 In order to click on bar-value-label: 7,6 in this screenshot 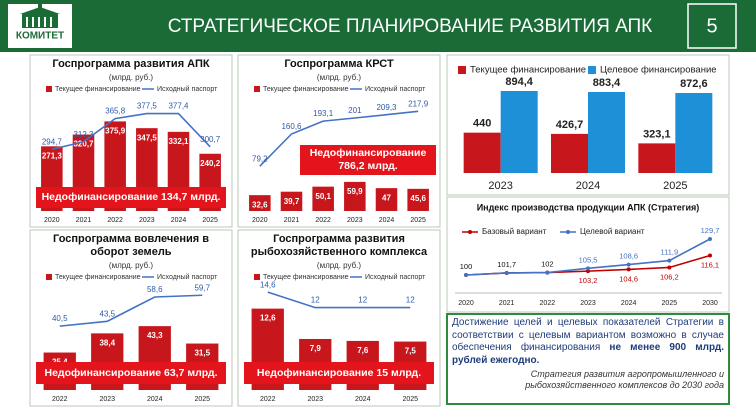, I will do `click(363, 350)`.